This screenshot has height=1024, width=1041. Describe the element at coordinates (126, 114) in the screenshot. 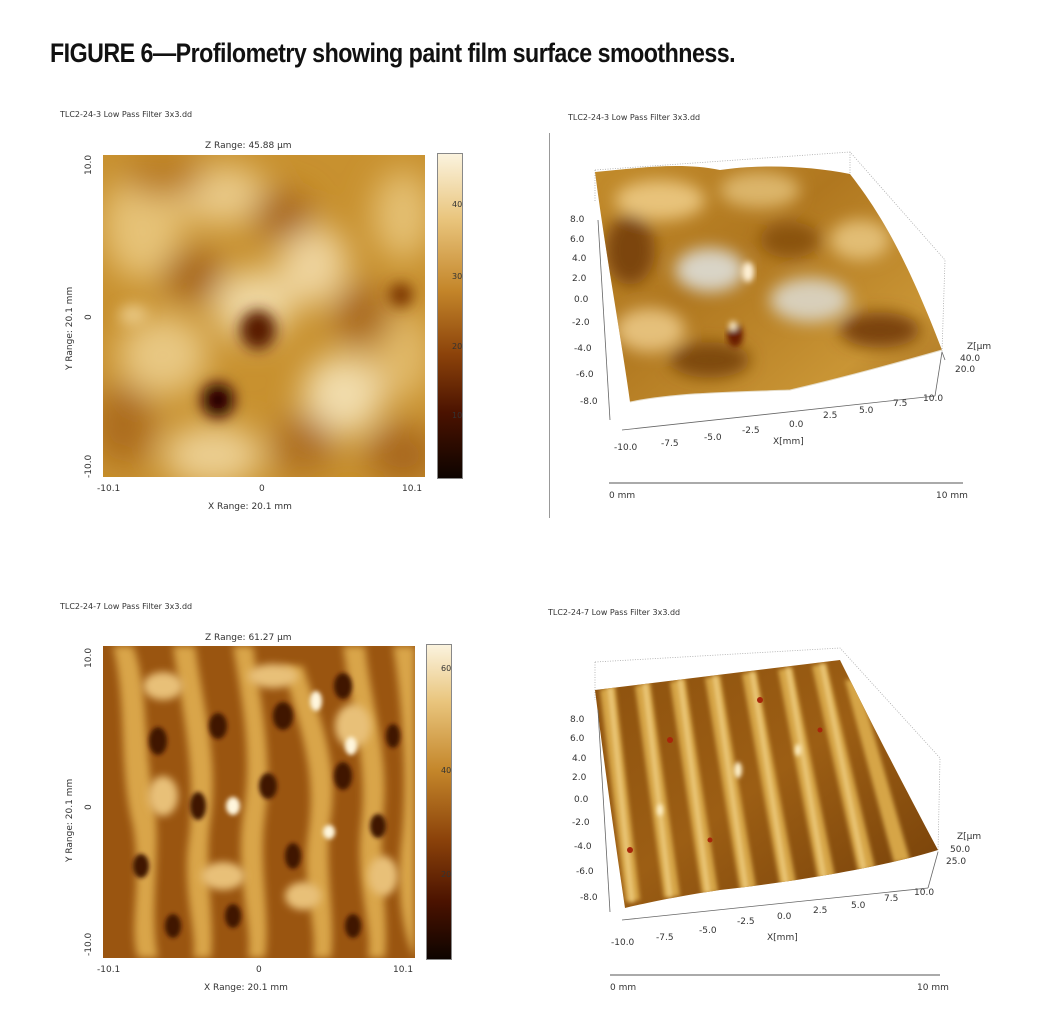

I see `top-left-file-label: TLC2-24-3 Low Pass Filter 3x3.dd` at that location.